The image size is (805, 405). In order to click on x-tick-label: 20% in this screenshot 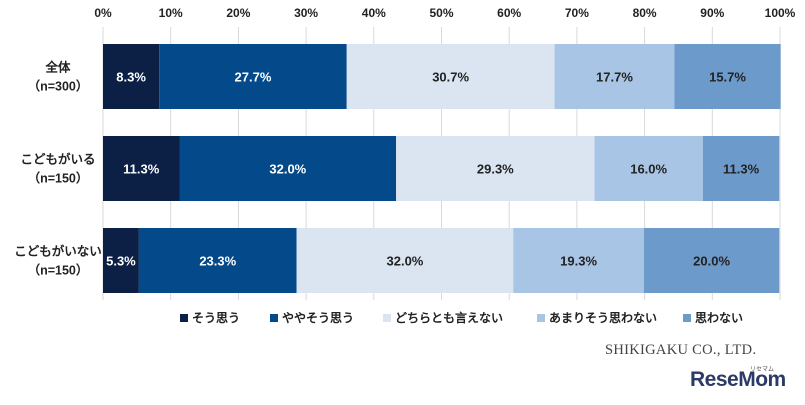, I will do `click(238, 13)`.